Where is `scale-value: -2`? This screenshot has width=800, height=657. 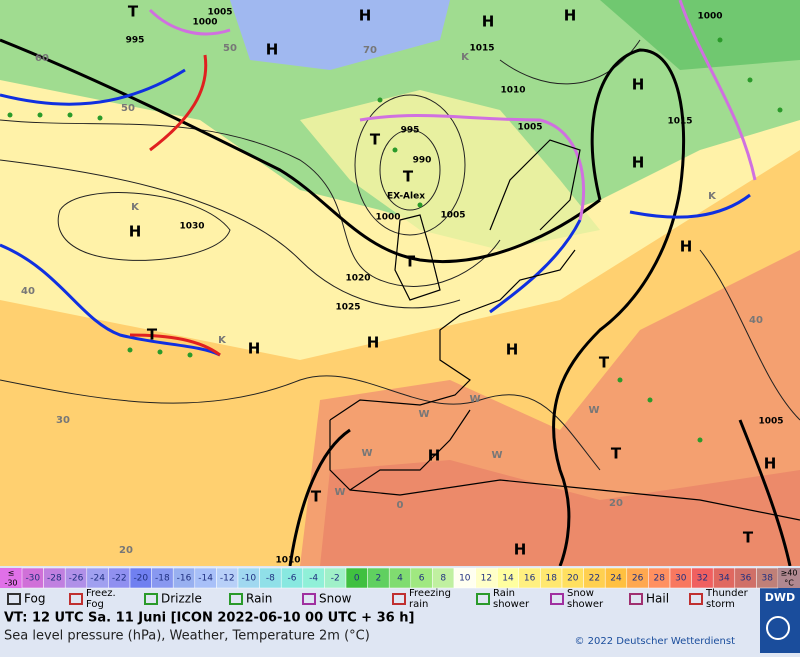 scale-value: -2 is located at coordinates (335, 579).